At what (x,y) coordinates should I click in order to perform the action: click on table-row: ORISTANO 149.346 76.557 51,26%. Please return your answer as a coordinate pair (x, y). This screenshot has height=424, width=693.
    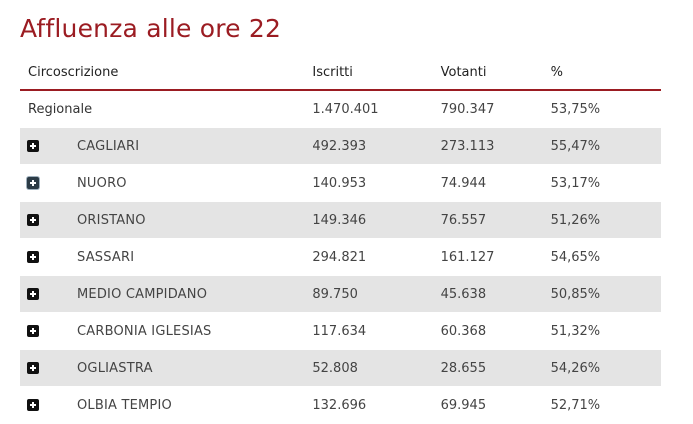
    Looking at the image, I should click on (340, 220).